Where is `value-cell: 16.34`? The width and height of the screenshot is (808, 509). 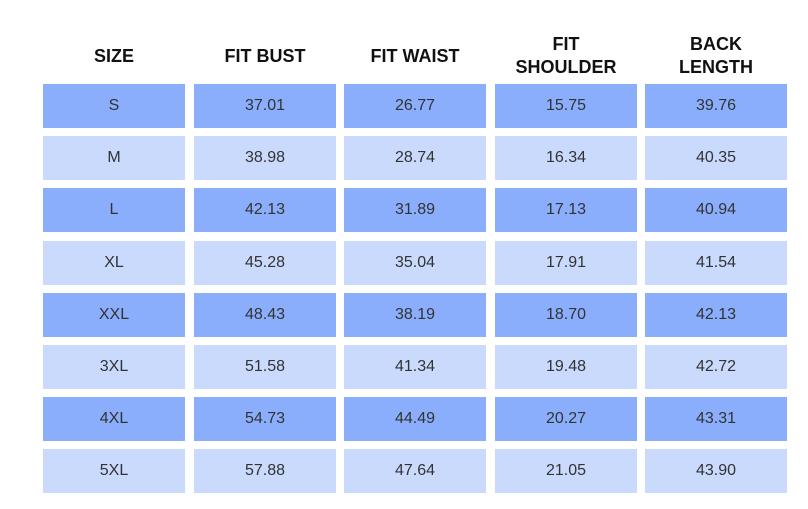
value-cell: 16.34 is located at coordinates (566, 158).